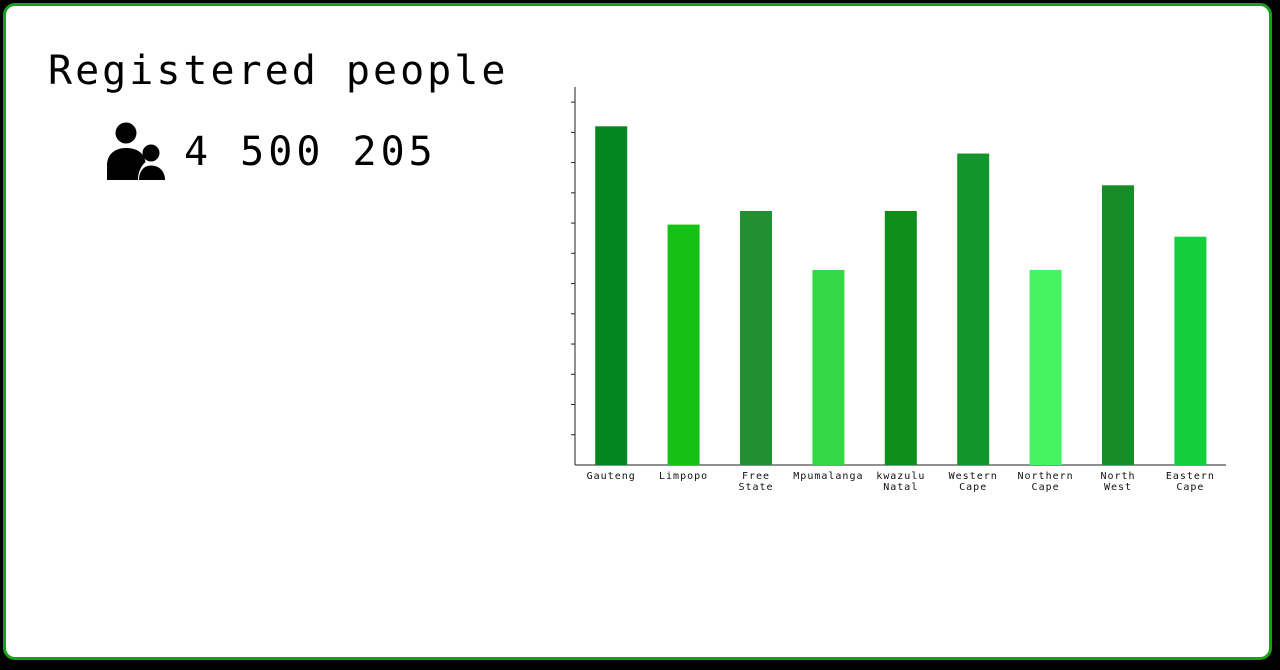  I want to click on bar-western-cape, so click(973, 309).